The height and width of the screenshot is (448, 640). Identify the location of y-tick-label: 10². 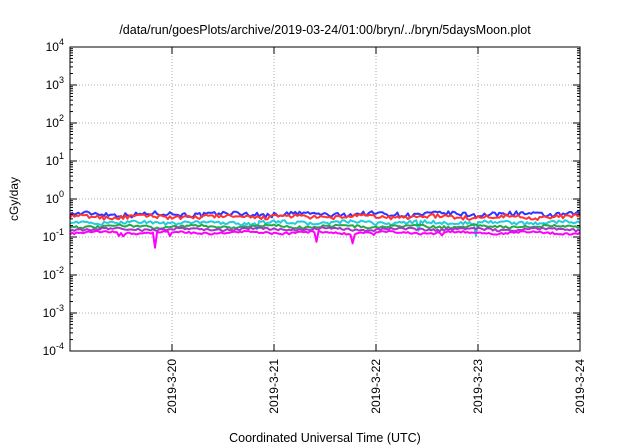
(55, 121).